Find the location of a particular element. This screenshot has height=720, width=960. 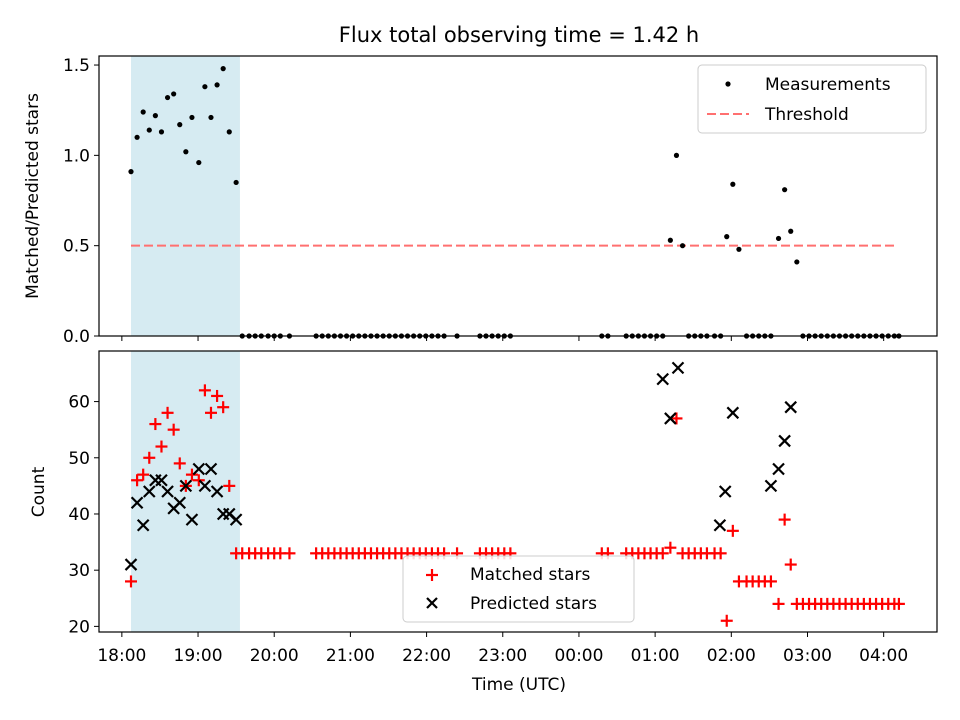

bottom-x-tick-label: 21:00 is located at coordinates (350, 656).